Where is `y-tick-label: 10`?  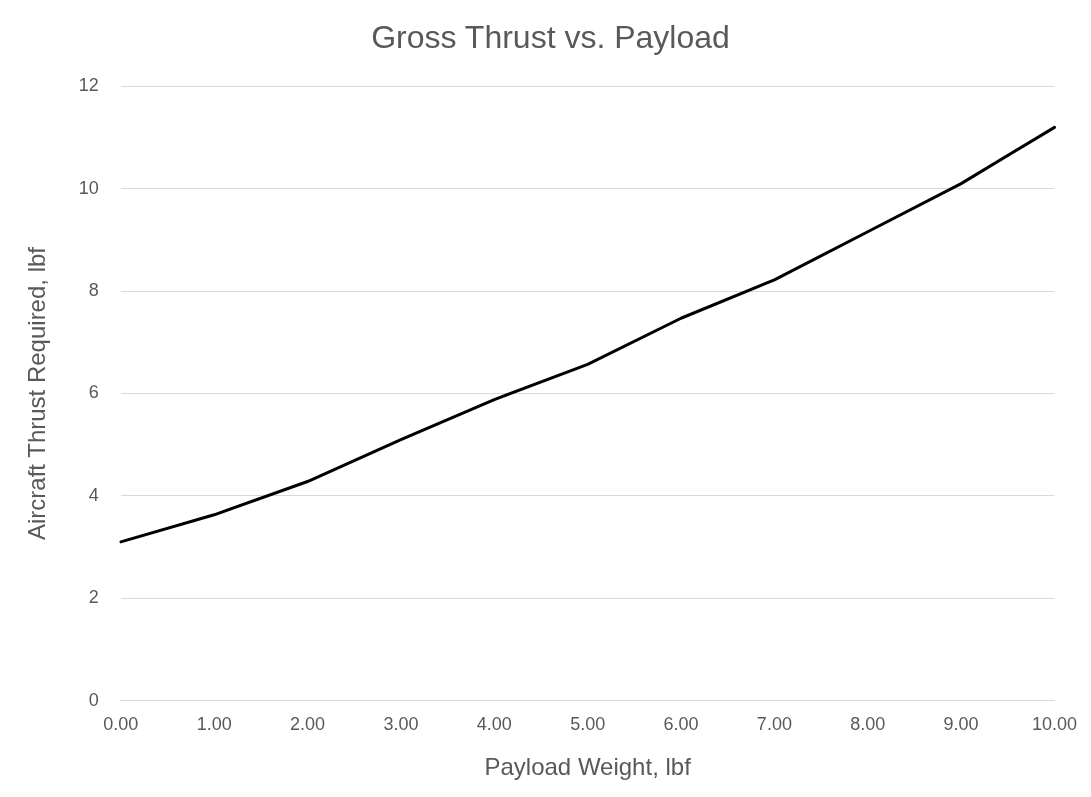
y-tick-label: 10 is located at coordinates (88, 187).